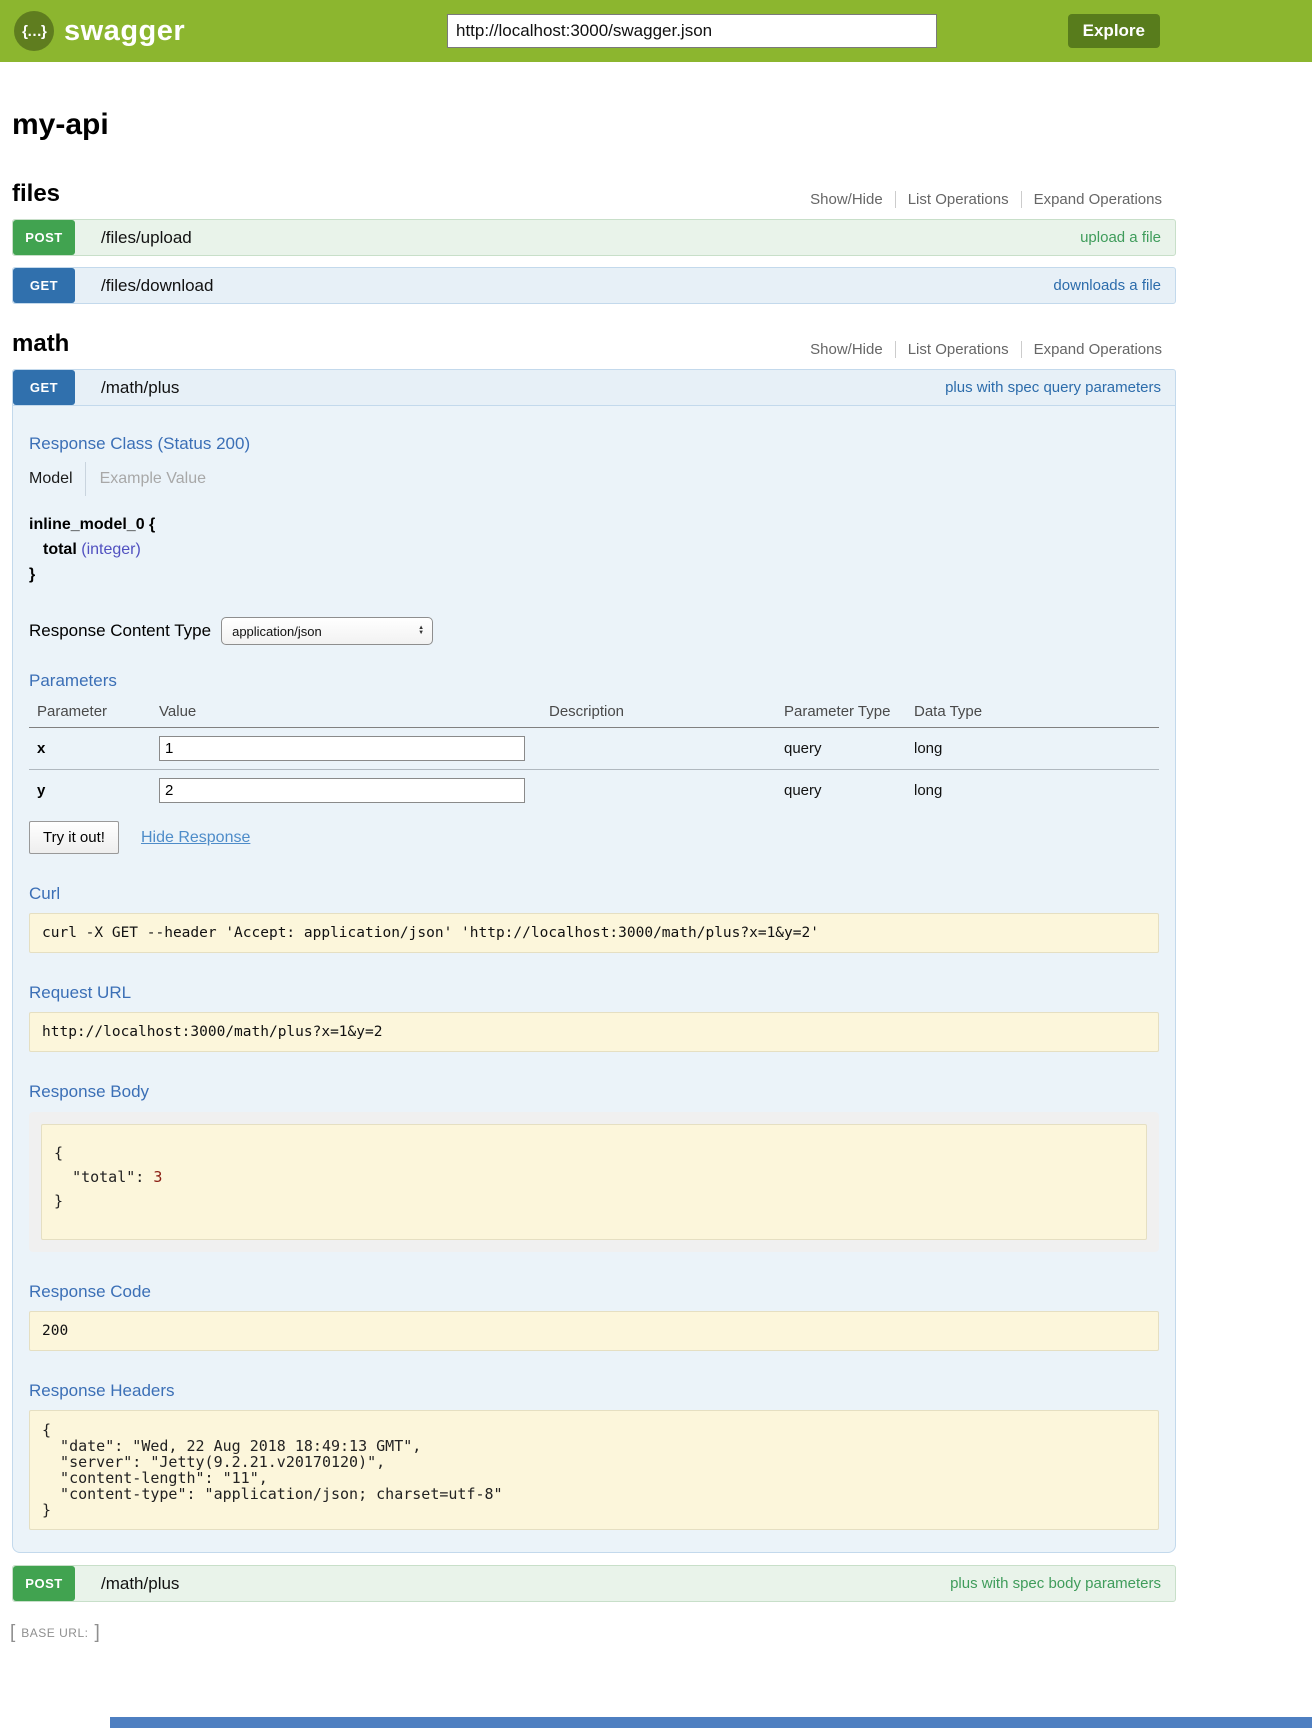 This screenshot has height=1728, width=1312. I want to click on explore-button: Explore, so click(1113, 31).